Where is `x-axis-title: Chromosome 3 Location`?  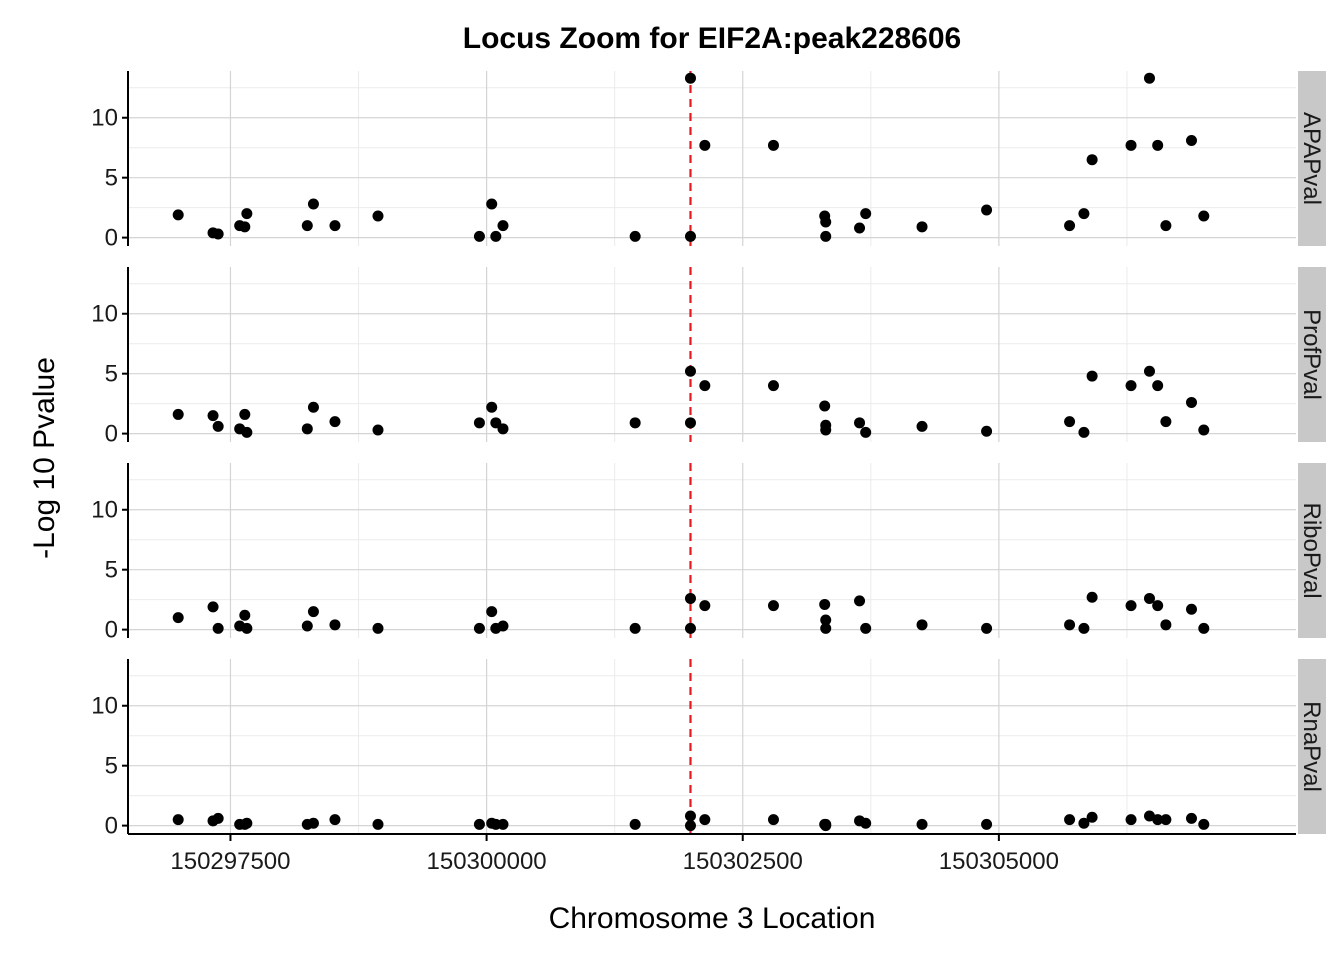 x-axis-title: Chromosome 3 Location is located at coordinates (712, 918).